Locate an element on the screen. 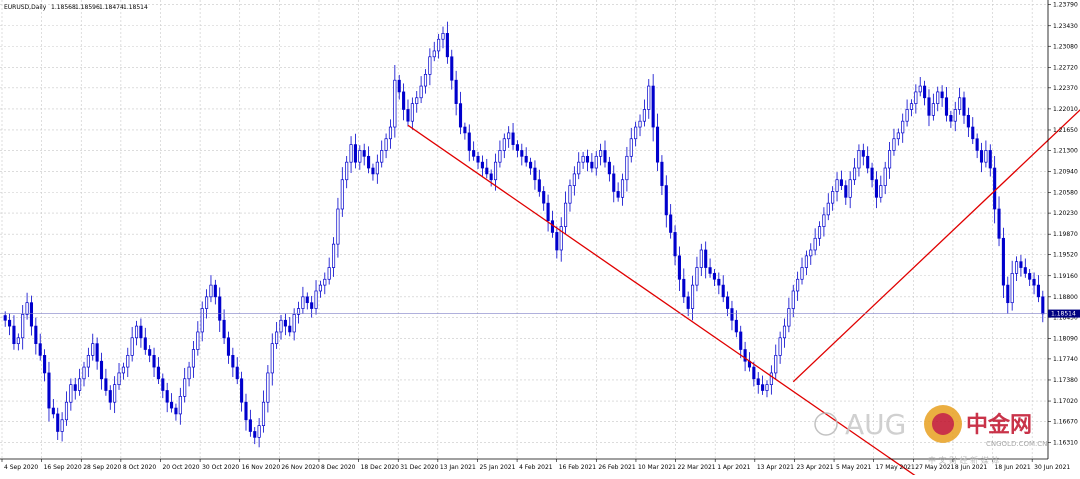 This screenshot has width=1080, height=479. x-tick-label: 17 May 2021 is located at coordinates (895, 467).